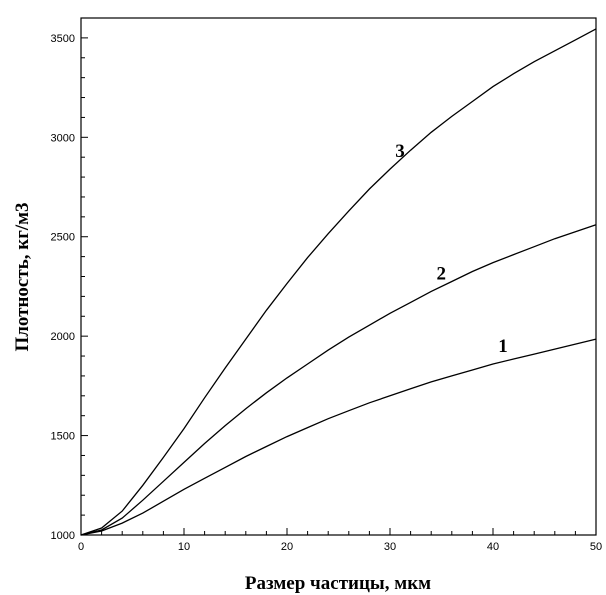 Image resolution: width=606 pixels, height=595 pixels. What do you see at coordinates (400, 151) in the screenshot?
I see `series-3-label: 3` at bounding box center [400, 151].